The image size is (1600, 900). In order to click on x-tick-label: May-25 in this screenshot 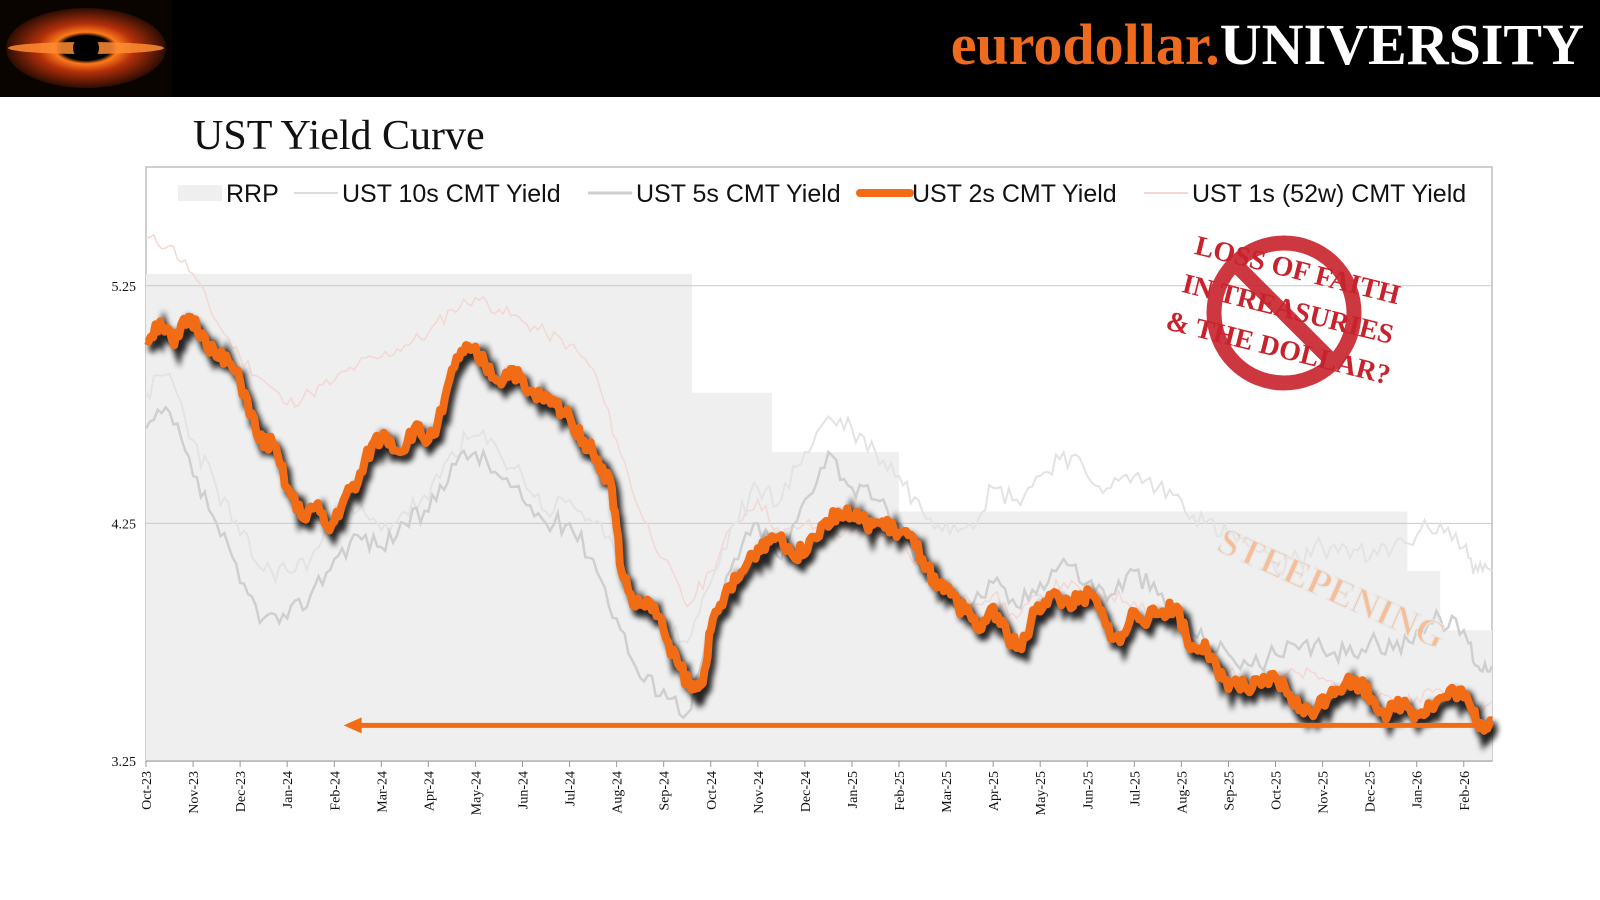, I will do `click(1041, 793)`.